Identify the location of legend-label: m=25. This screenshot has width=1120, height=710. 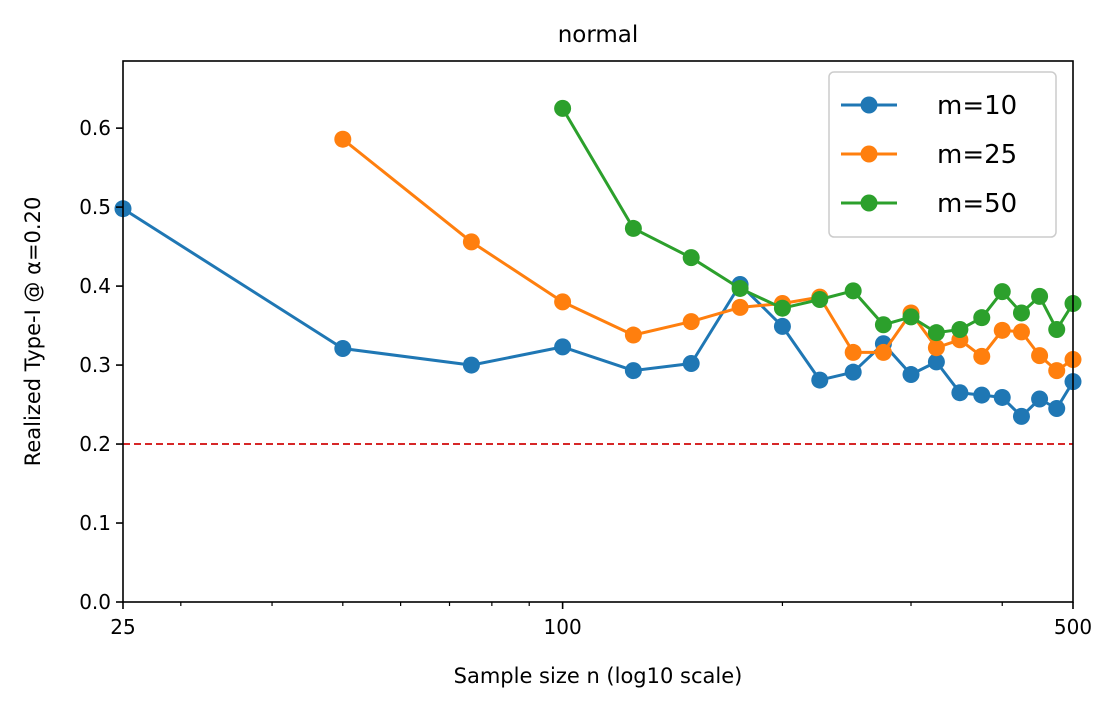
(977, 155).